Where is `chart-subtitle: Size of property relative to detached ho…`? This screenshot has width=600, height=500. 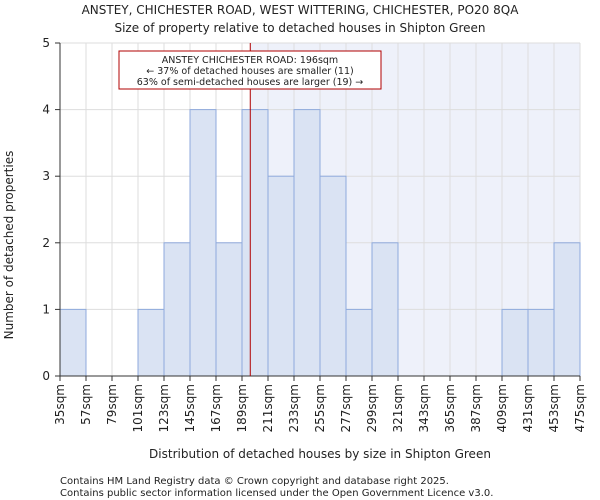 chart-subtitle: Size of property relative to detached ho… is located at coordinates (299, 28).